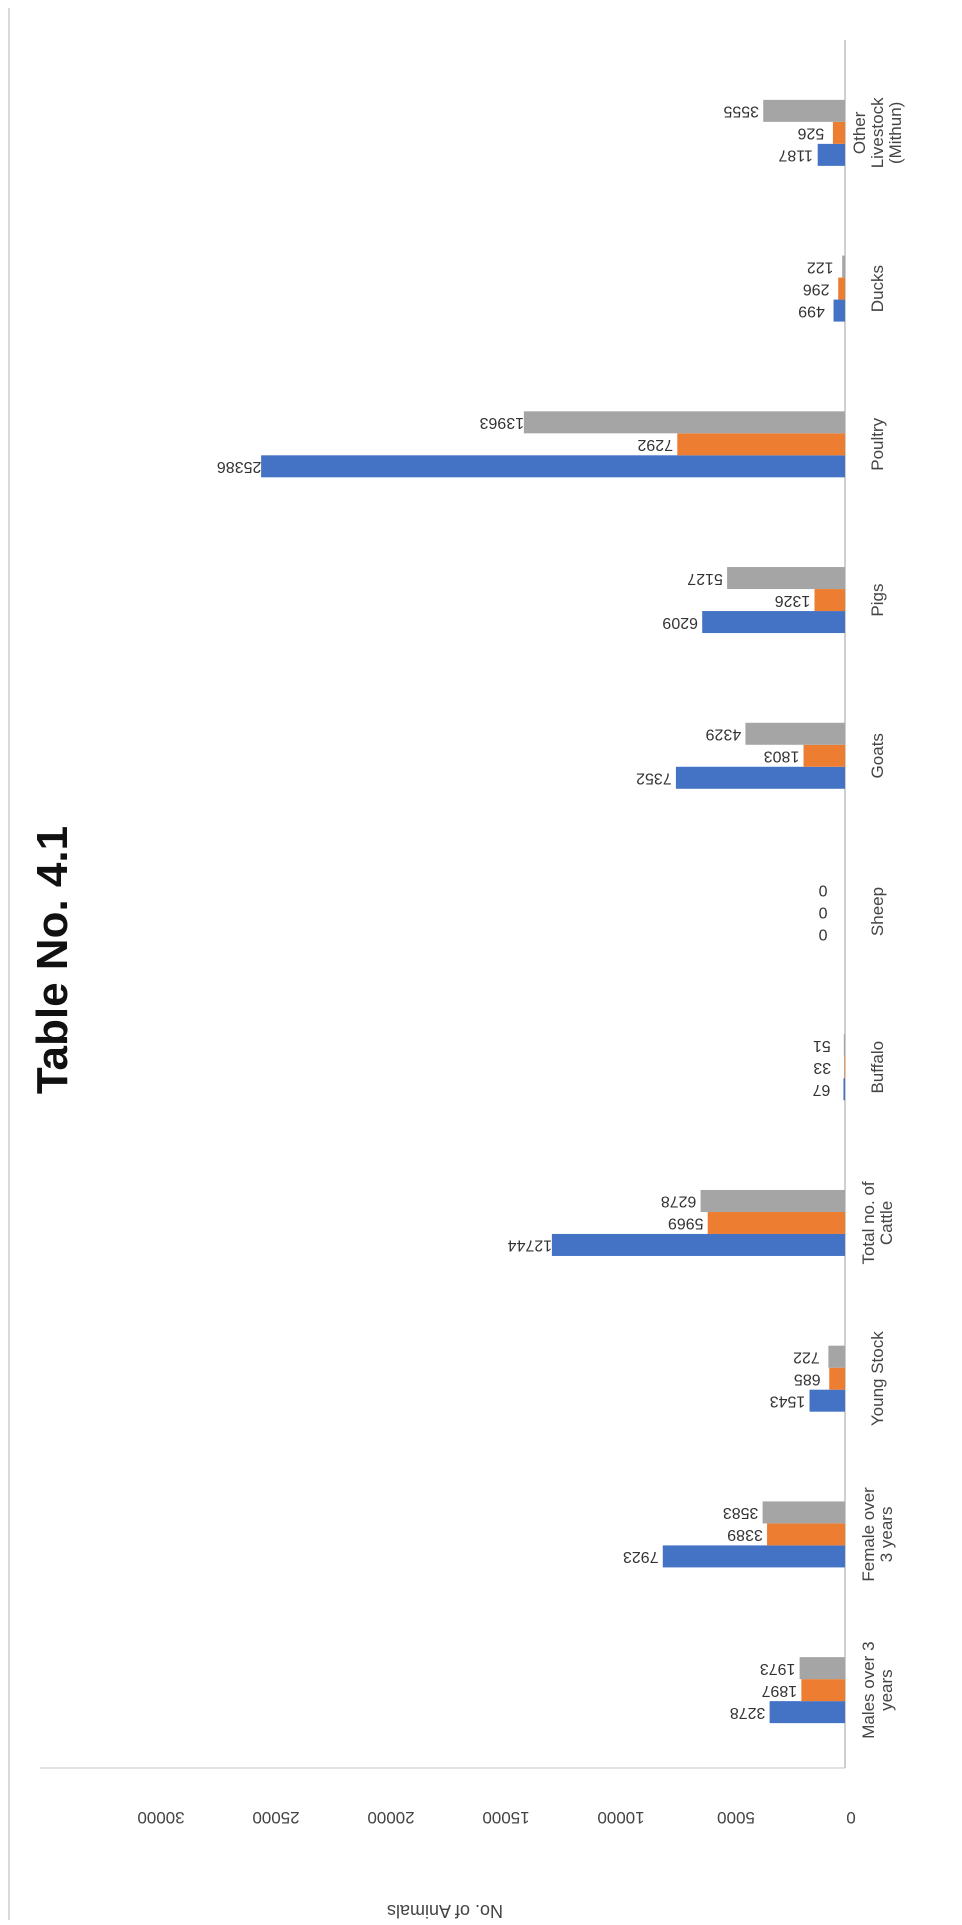  Describe the element at coordinates (741, 111) in the screenshot. I see `data-label: 3555` at that location.